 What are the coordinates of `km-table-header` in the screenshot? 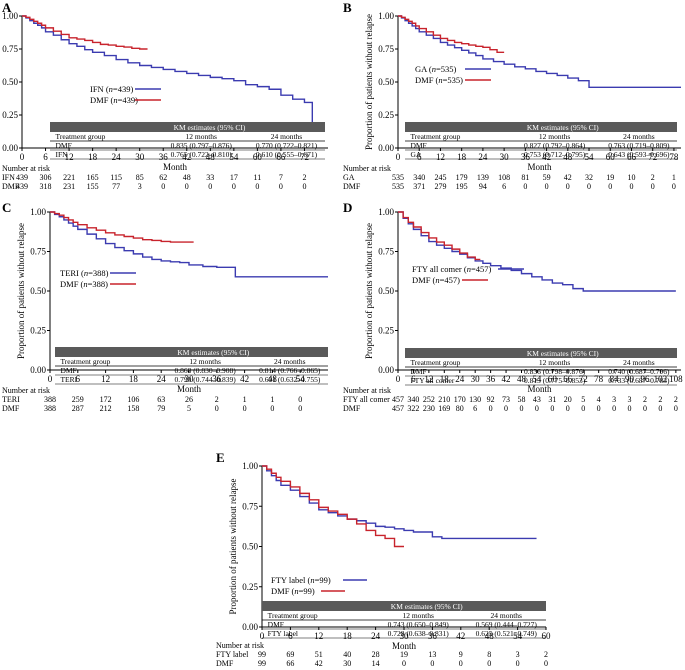 It's located at (187, 127).